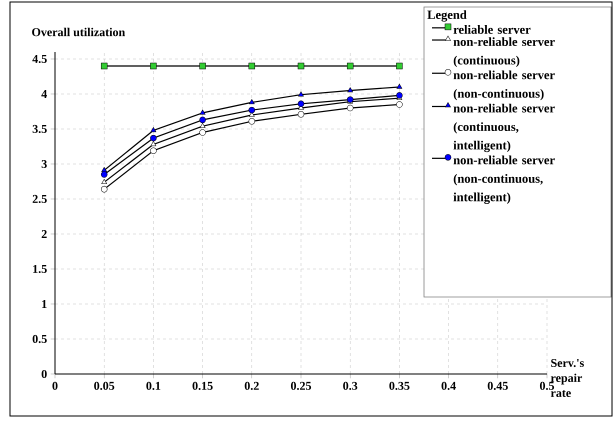  Describe the element at coordinates (447, 16) in the screenshot. I see `legend-title: Legend` at that location.